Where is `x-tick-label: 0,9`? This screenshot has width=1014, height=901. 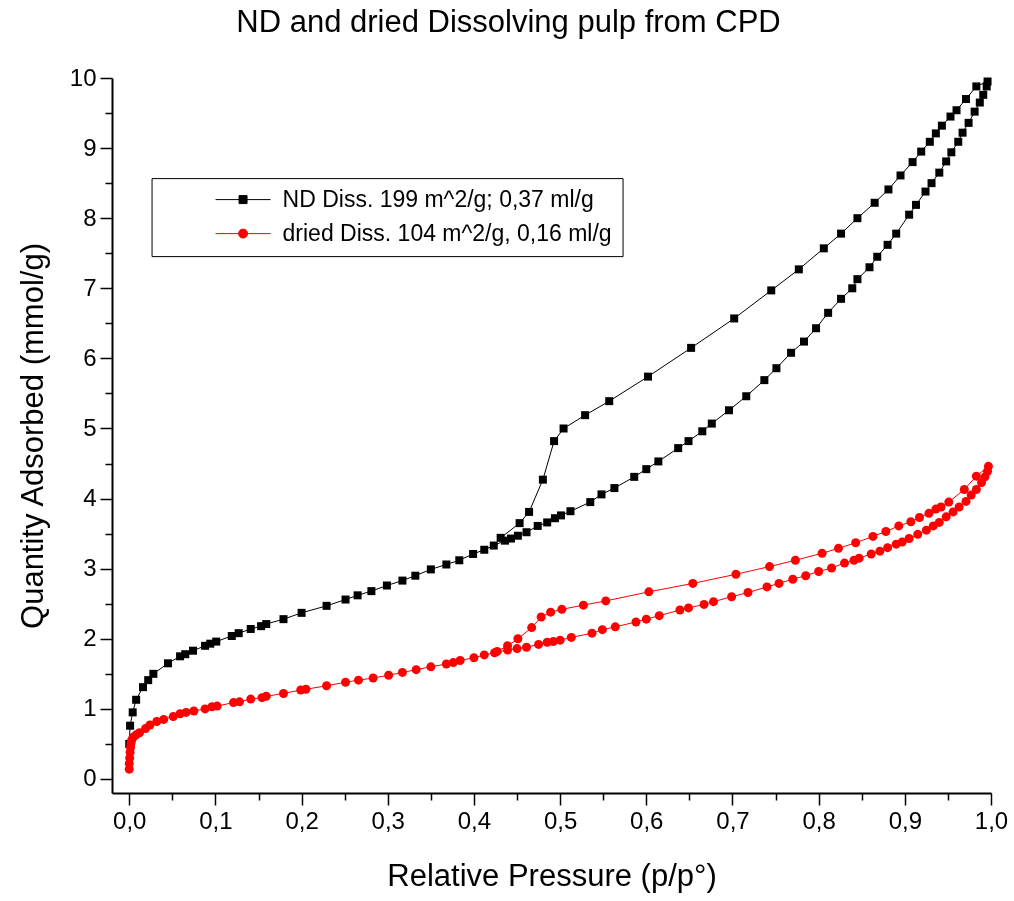 x-tick-label: 0,9 is located at coordinates (905, 820).